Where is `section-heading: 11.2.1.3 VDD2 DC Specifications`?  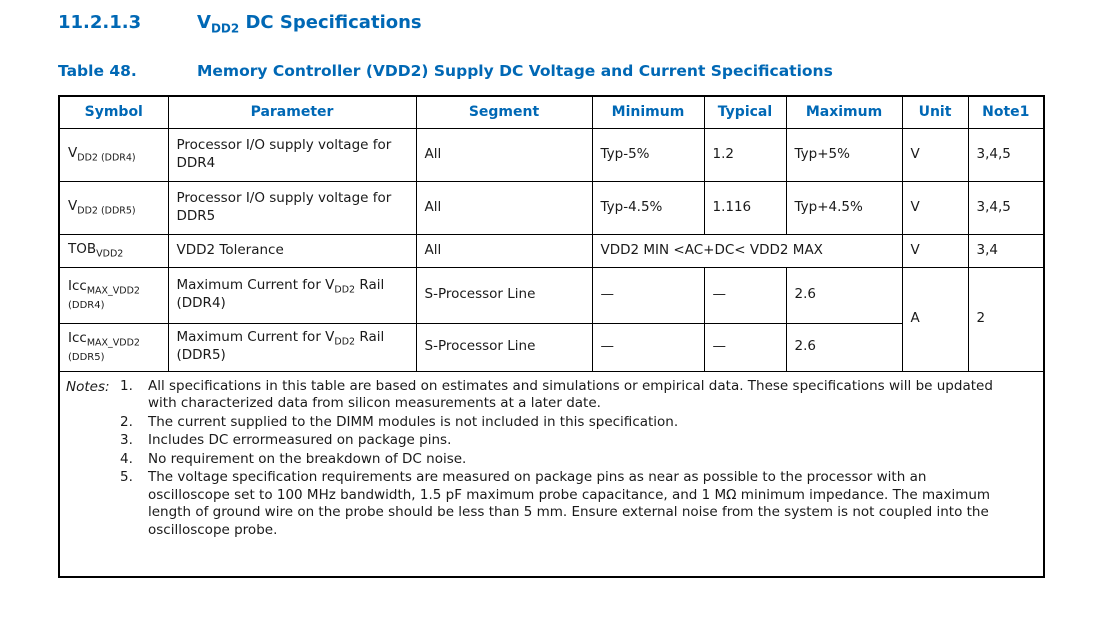 section-heading: 11.2.1.3 VDD2 DC Specifications is located at coordinates (240, 24).